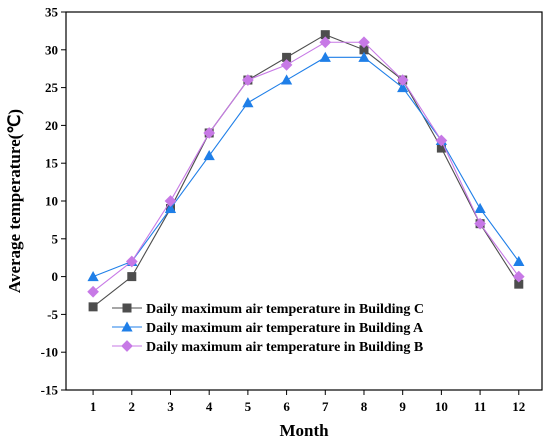  I want to click on y-tick-label: 10, so click(51, 201).